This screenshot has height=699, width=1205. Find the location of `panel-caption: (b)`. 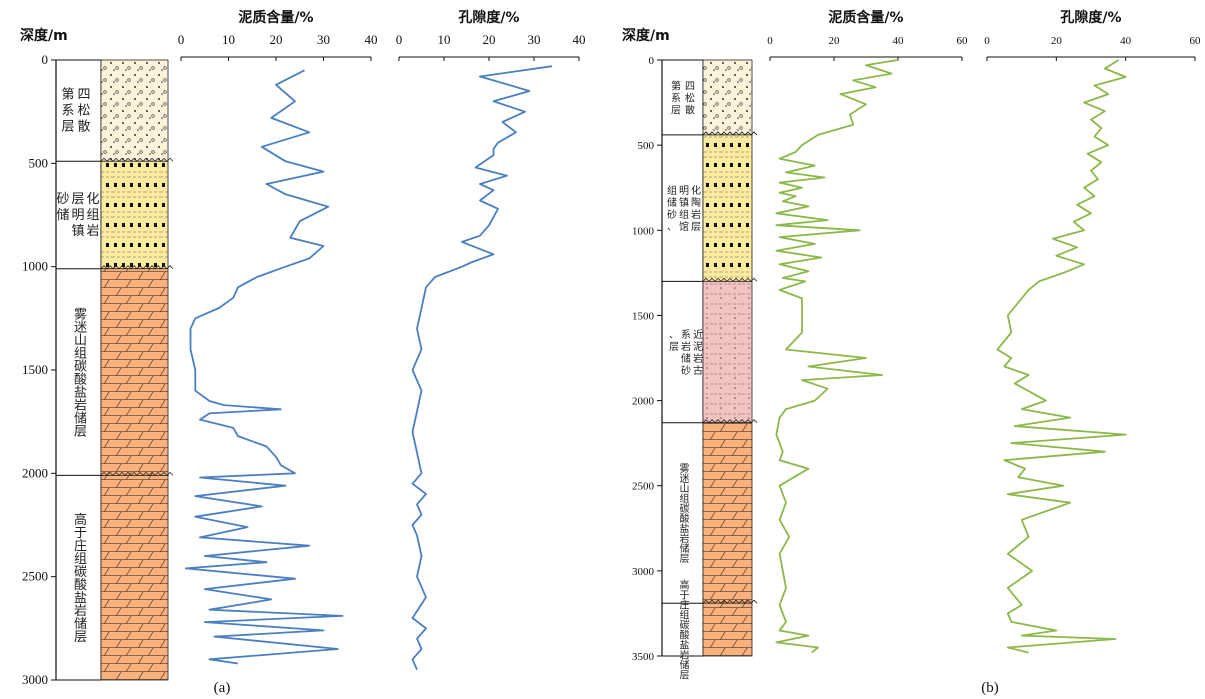

panel-caption: (b) is located at coordinates (990, 688).